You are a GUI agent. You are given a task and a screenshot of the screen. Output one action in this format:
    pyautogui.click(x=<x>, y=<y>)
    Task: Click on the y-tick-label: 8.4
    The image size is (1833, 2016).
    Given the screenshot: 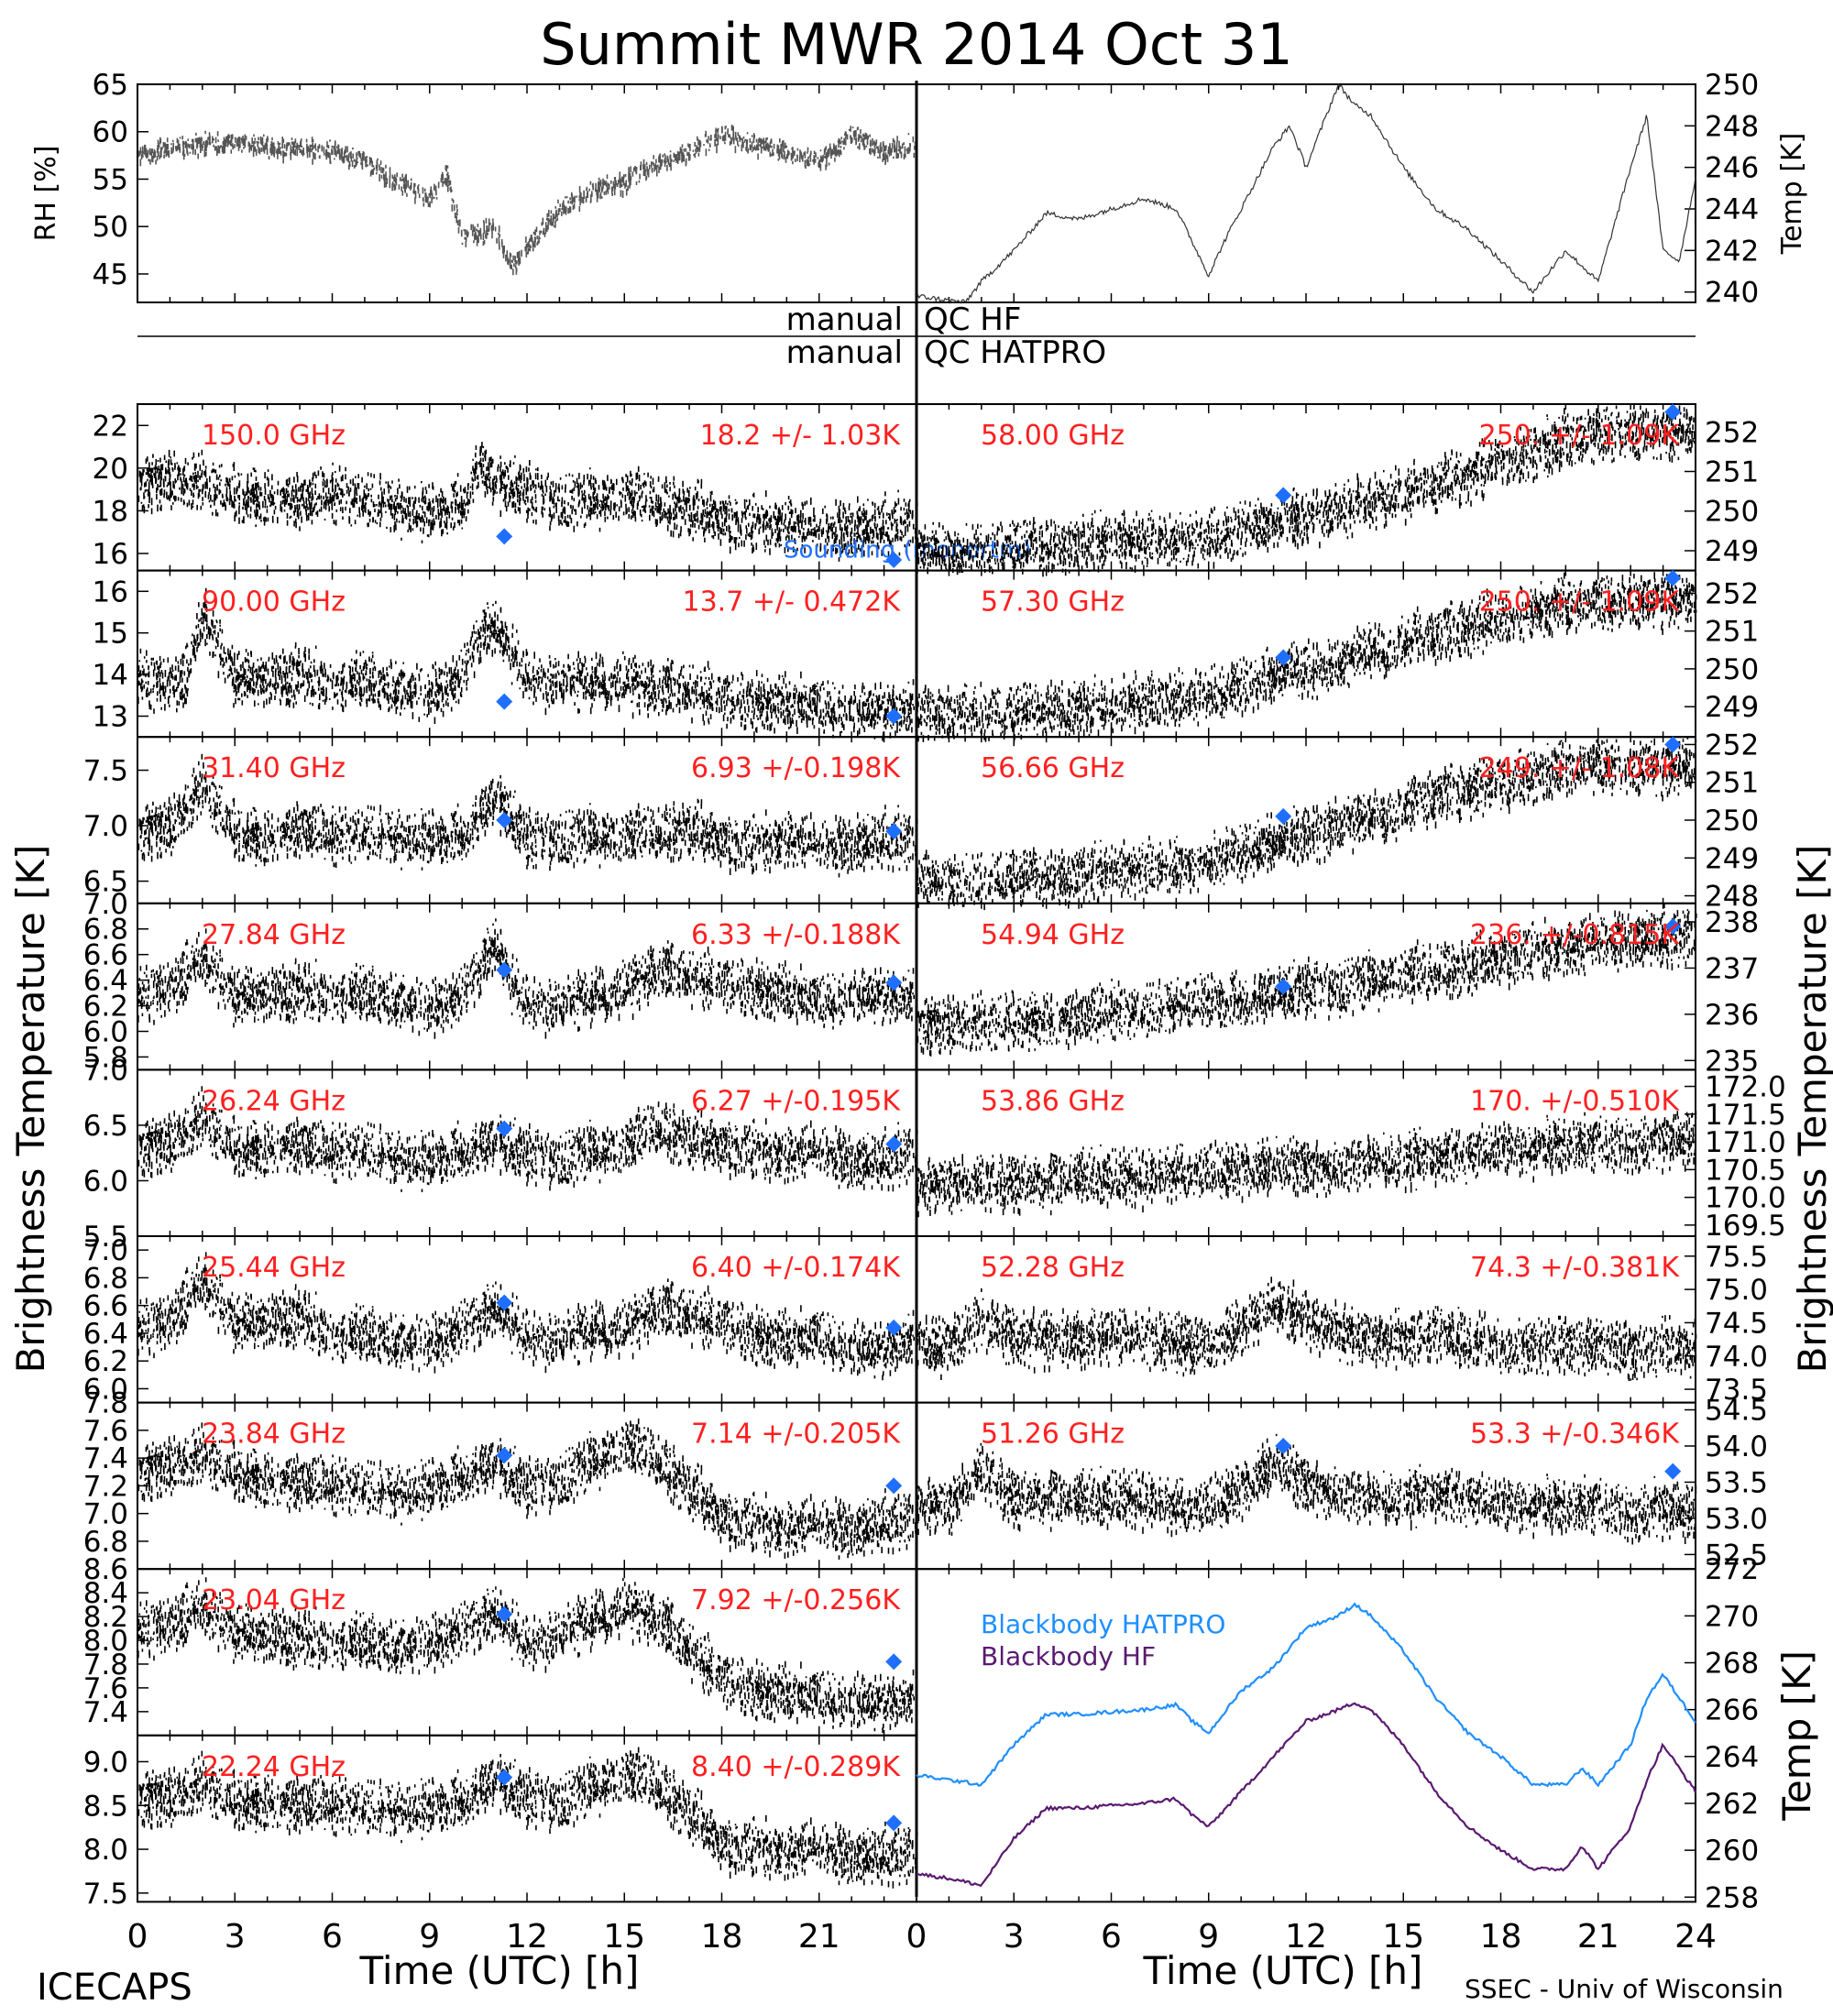 What is the action you would take?
    pyautogui.click(x=105, y=1593)
    